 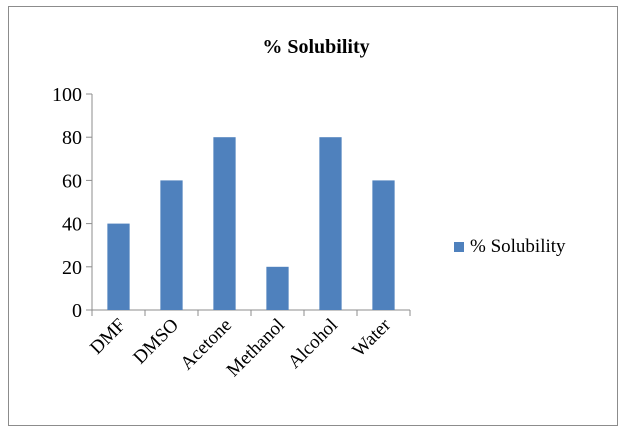 I want to click on legend-swatch, so click(x=459, y=247).